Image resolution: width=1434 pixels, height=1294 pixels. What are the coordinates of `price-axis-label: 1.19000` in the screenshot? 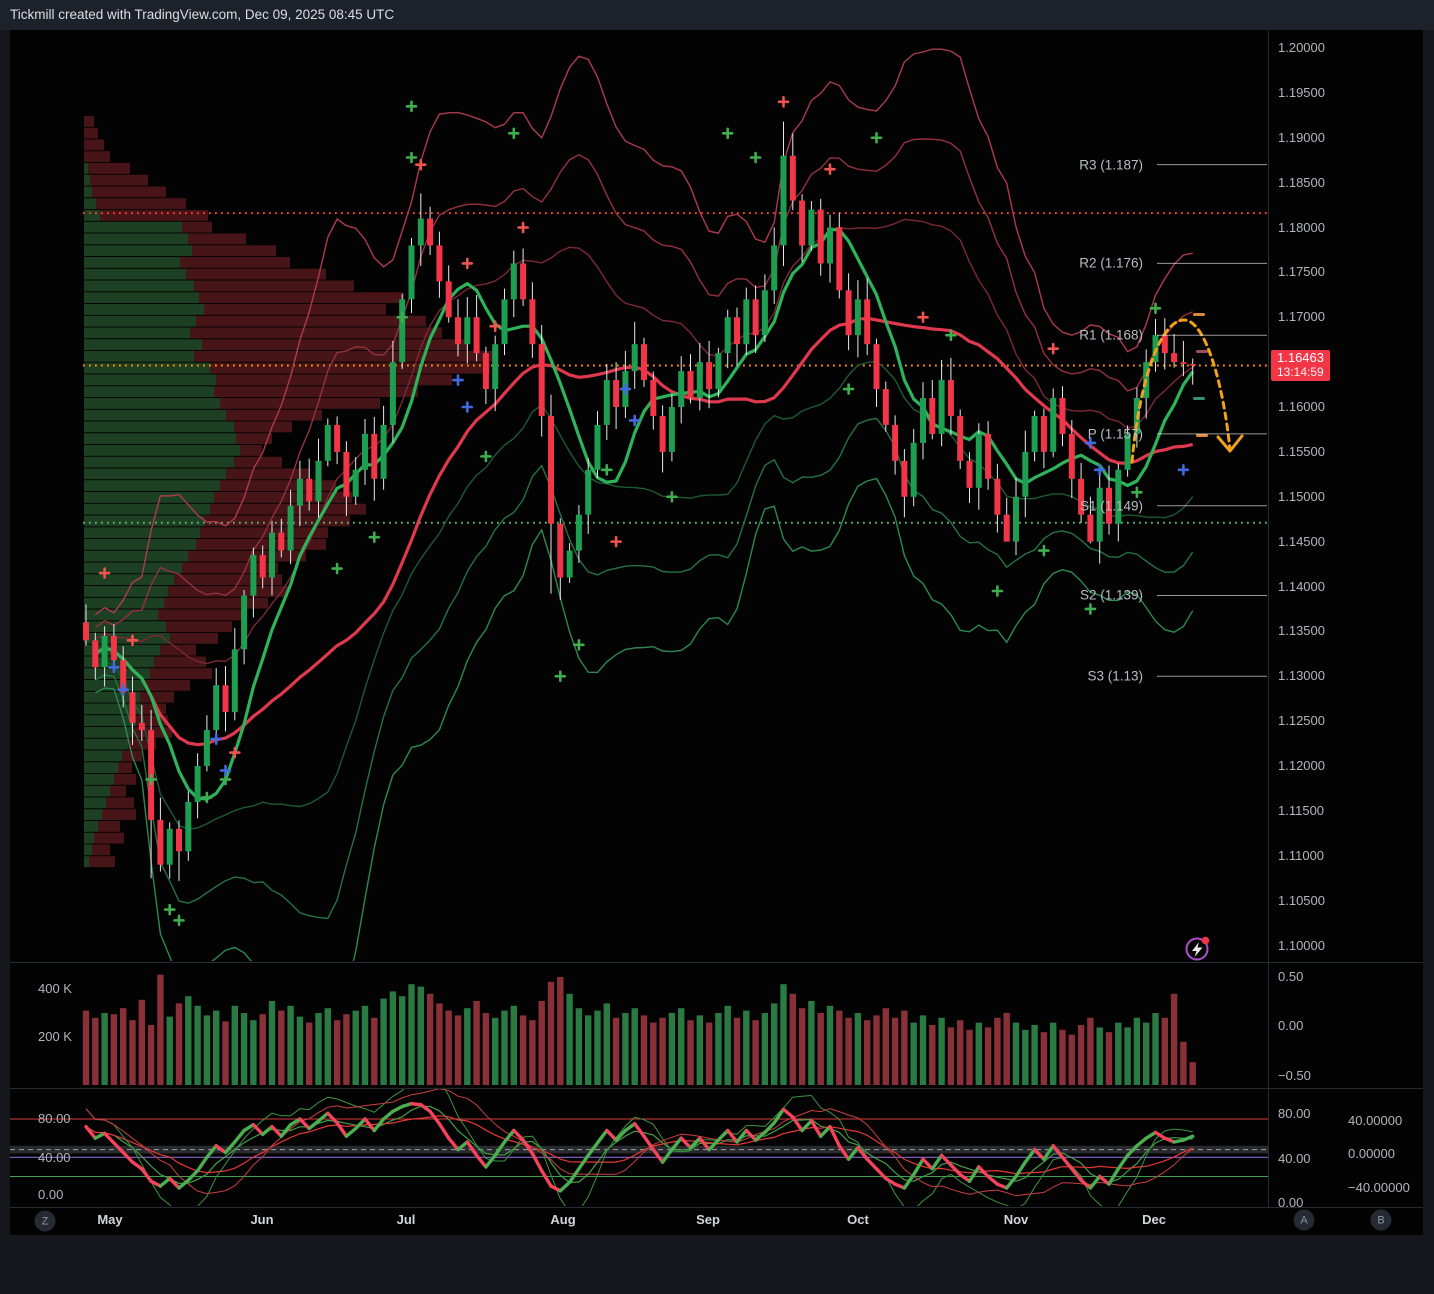 It's located at (1301, 137).